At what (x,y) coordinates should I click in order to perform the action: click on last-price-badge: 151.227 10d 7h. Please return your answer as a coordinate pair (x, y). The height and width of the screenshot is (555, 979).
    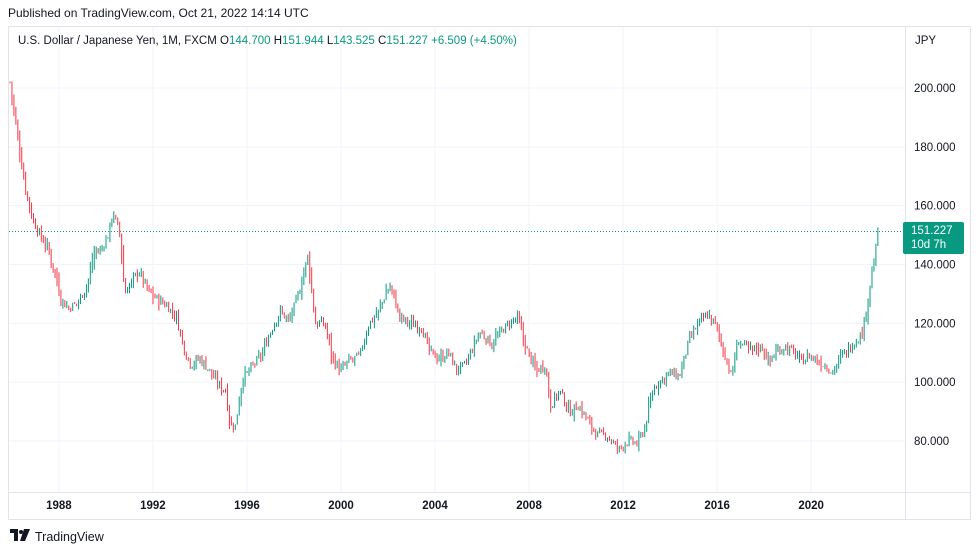
    Looking at the image, I should click on (933, 238).